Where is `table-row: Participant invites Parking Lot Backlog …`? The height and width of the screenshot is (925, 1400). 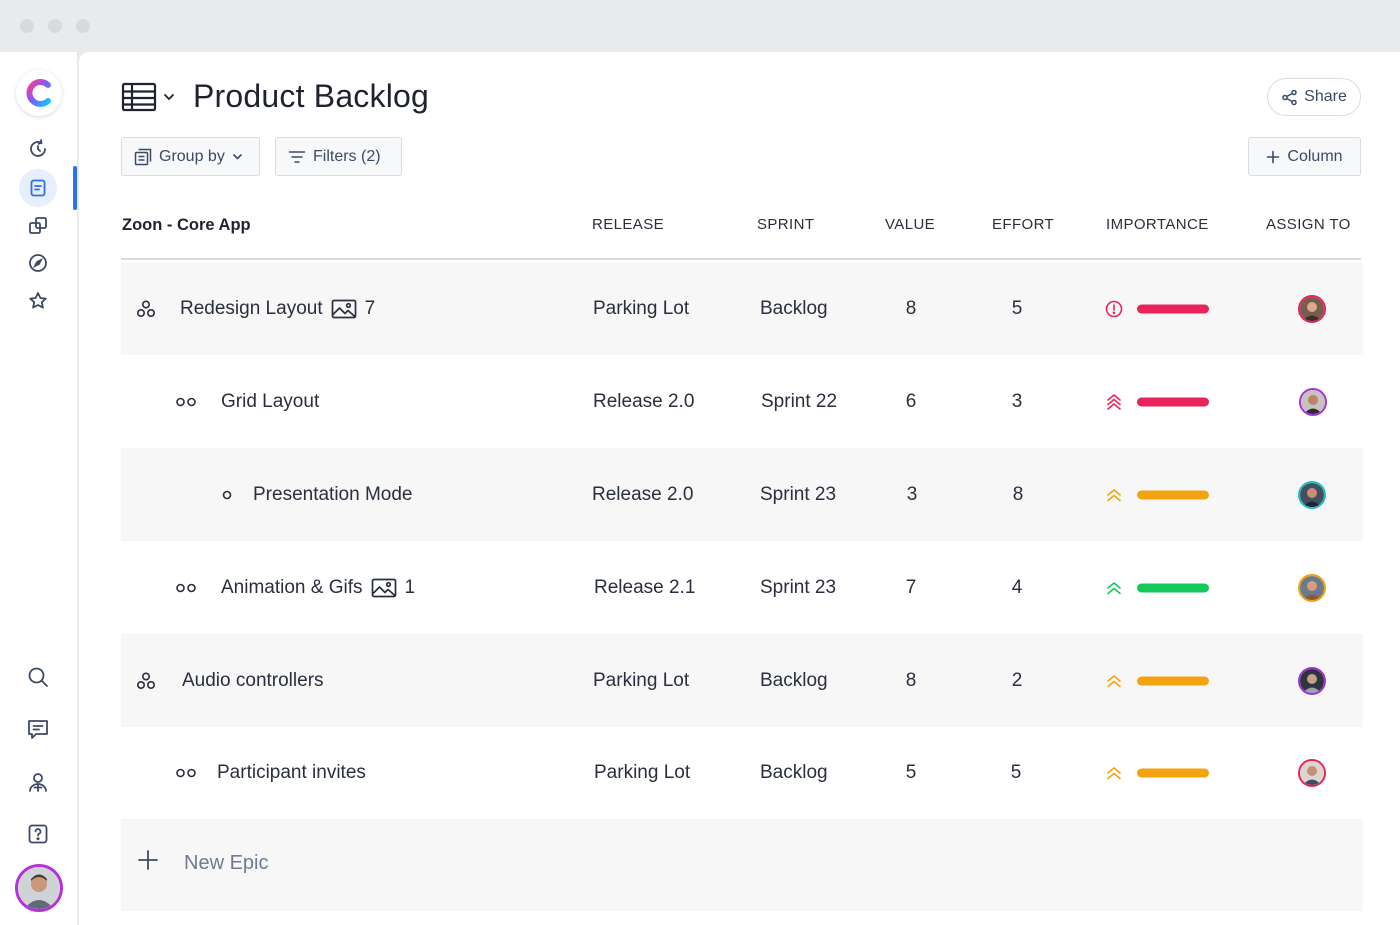 table-row: Participant invites Parking Lot Backlog … is located at coordinates (742, 772).